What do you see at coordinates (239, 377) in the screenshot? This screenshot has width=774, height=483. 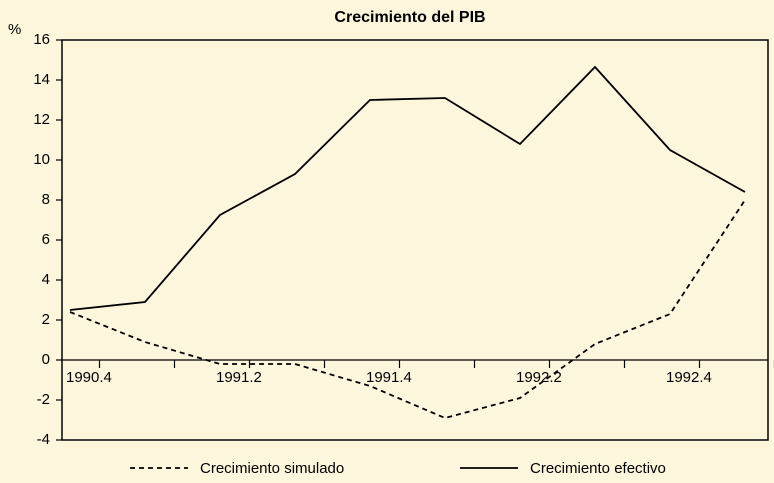 I see `x-tick-label: 1991.2` at bounding box center [239, 377].